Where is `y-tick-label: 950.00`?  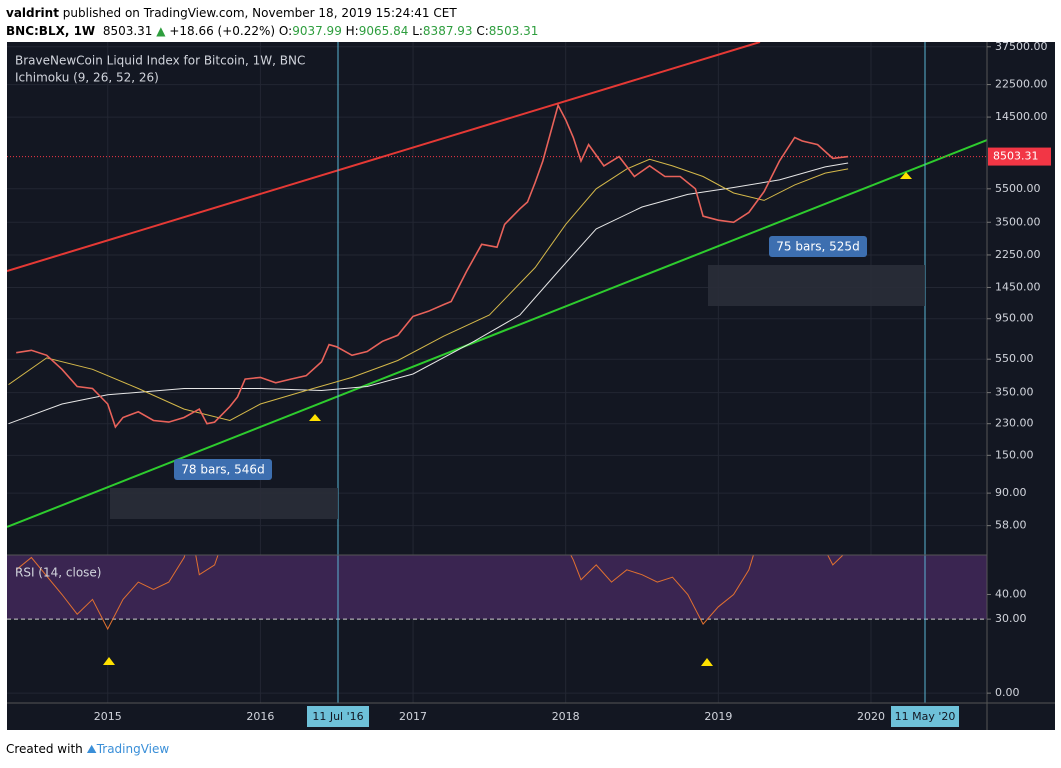
y-tick-label: 950.00 is located at coordinates (1014, 318).